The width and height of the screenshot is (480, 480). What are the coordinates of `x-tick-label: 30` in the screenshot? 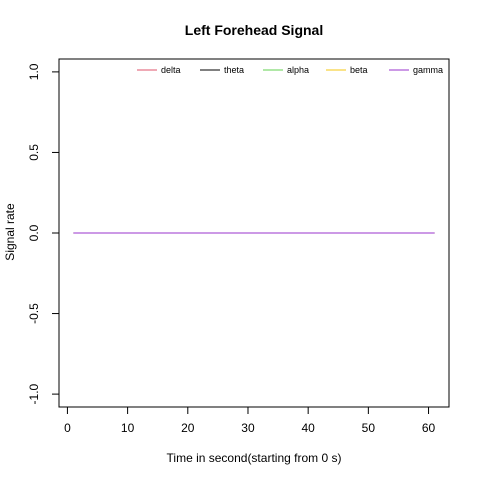 It's located at (248, 428).